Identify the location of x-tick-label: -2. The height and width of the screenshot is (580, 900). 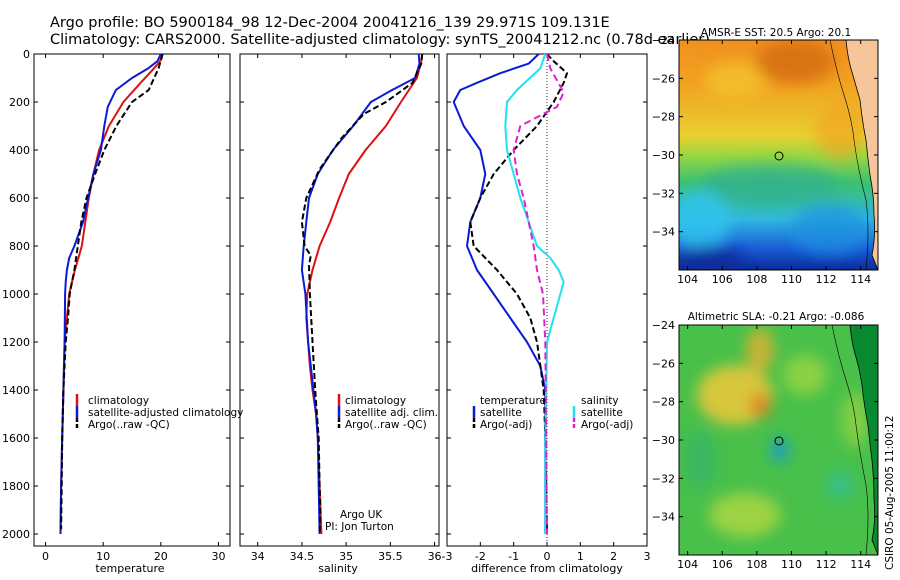
(480, 556).